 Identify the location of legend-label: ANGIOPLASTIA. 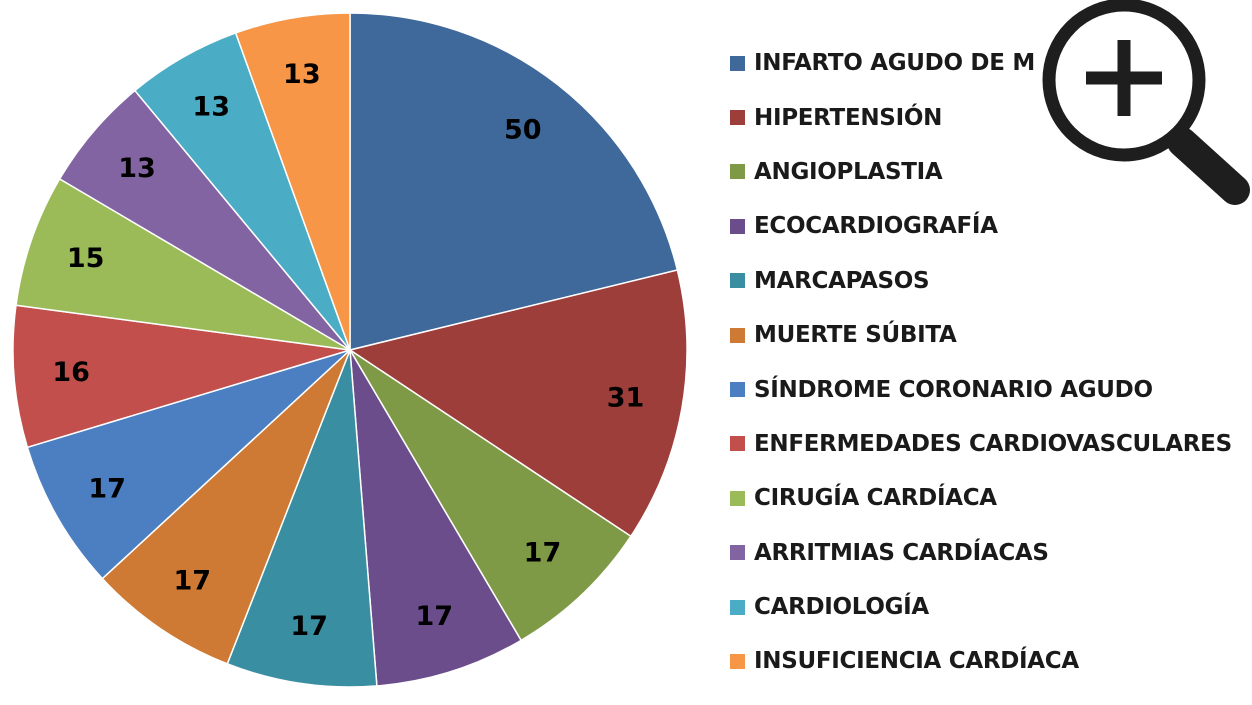
(848, 171).